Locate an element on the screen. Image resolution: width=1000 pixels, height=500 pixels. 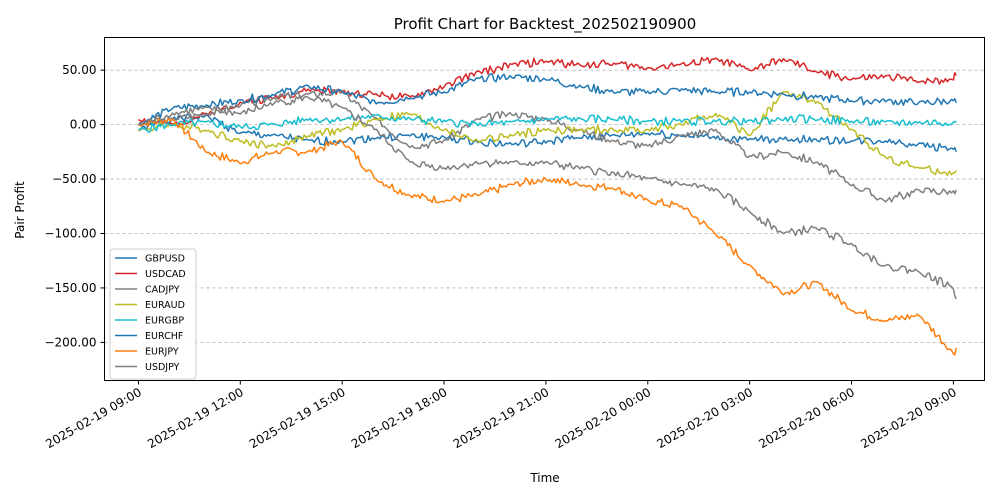
chart-title: Profit Chart for Backtest_202502190900 is located at coordinates (545, 24).